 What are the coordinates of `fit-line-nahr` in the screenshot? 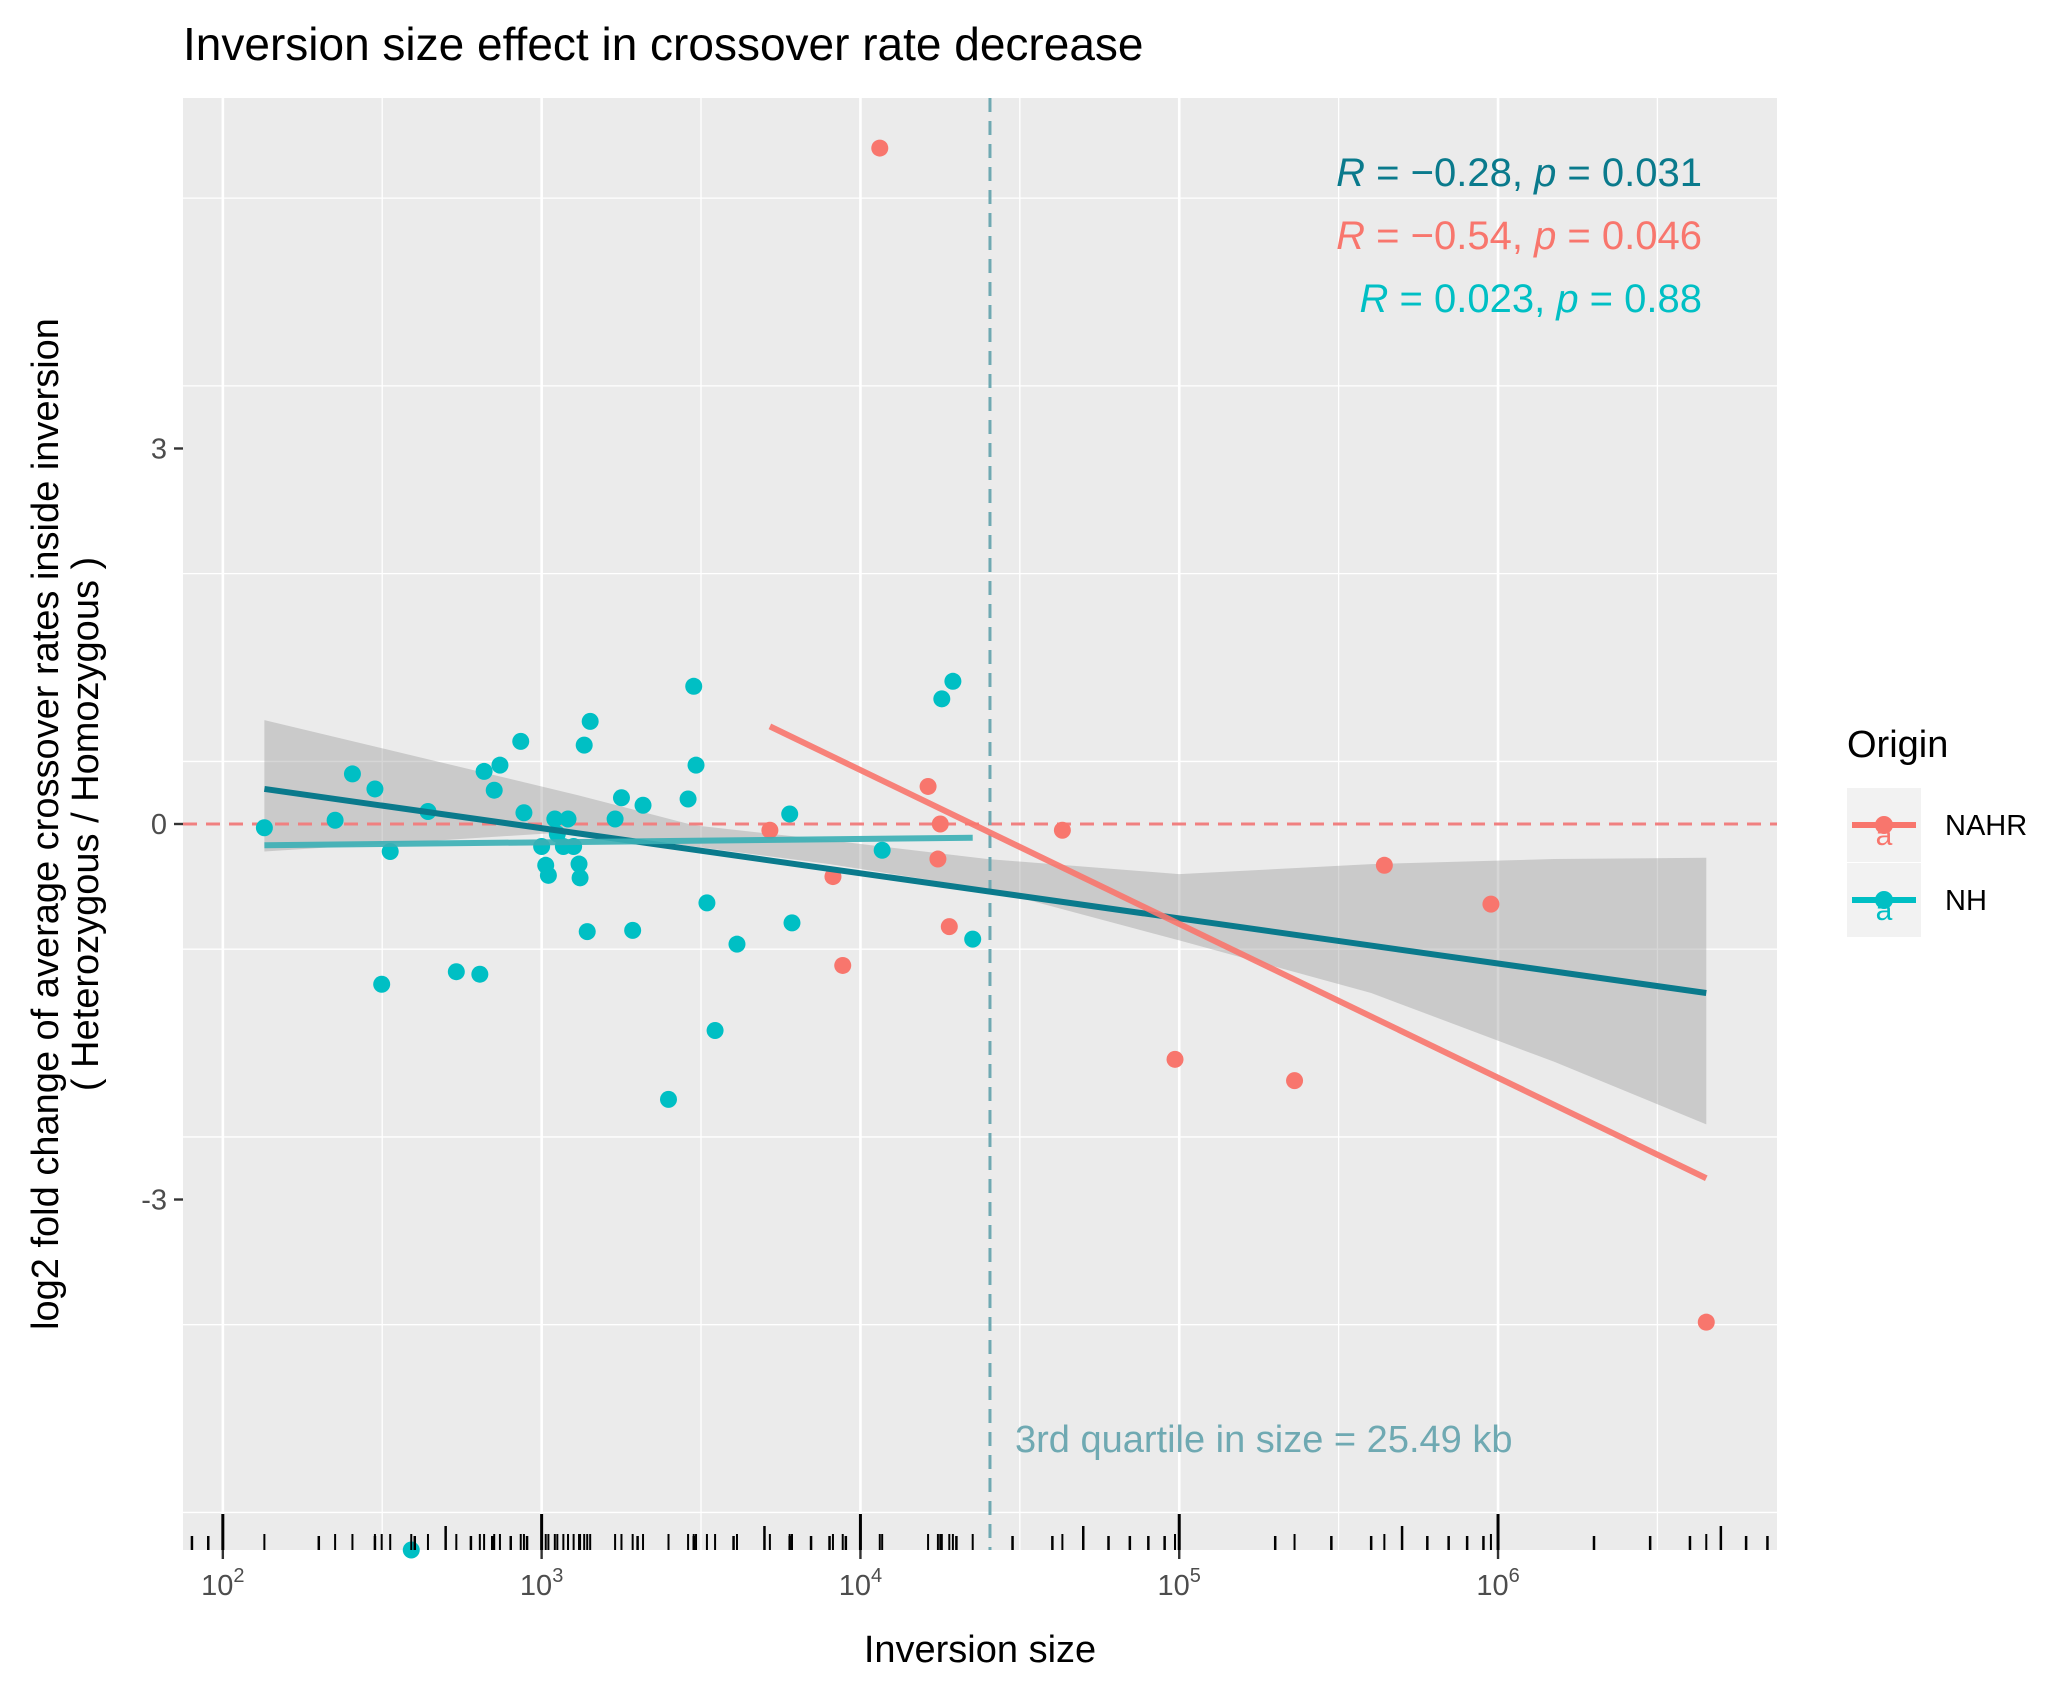 It's located at (1238, 952).